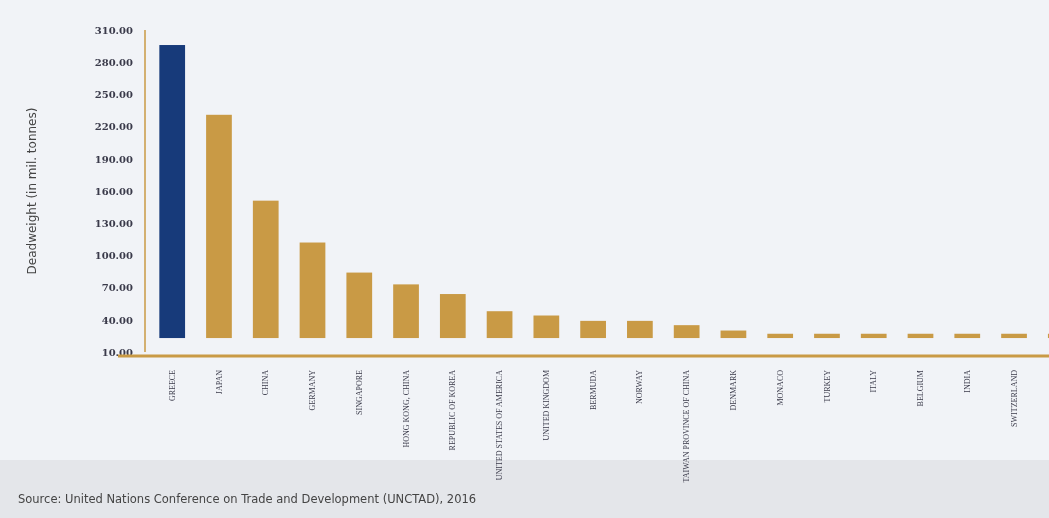  I want to click on x-tick-label: JAPAN, so click(219, 382).